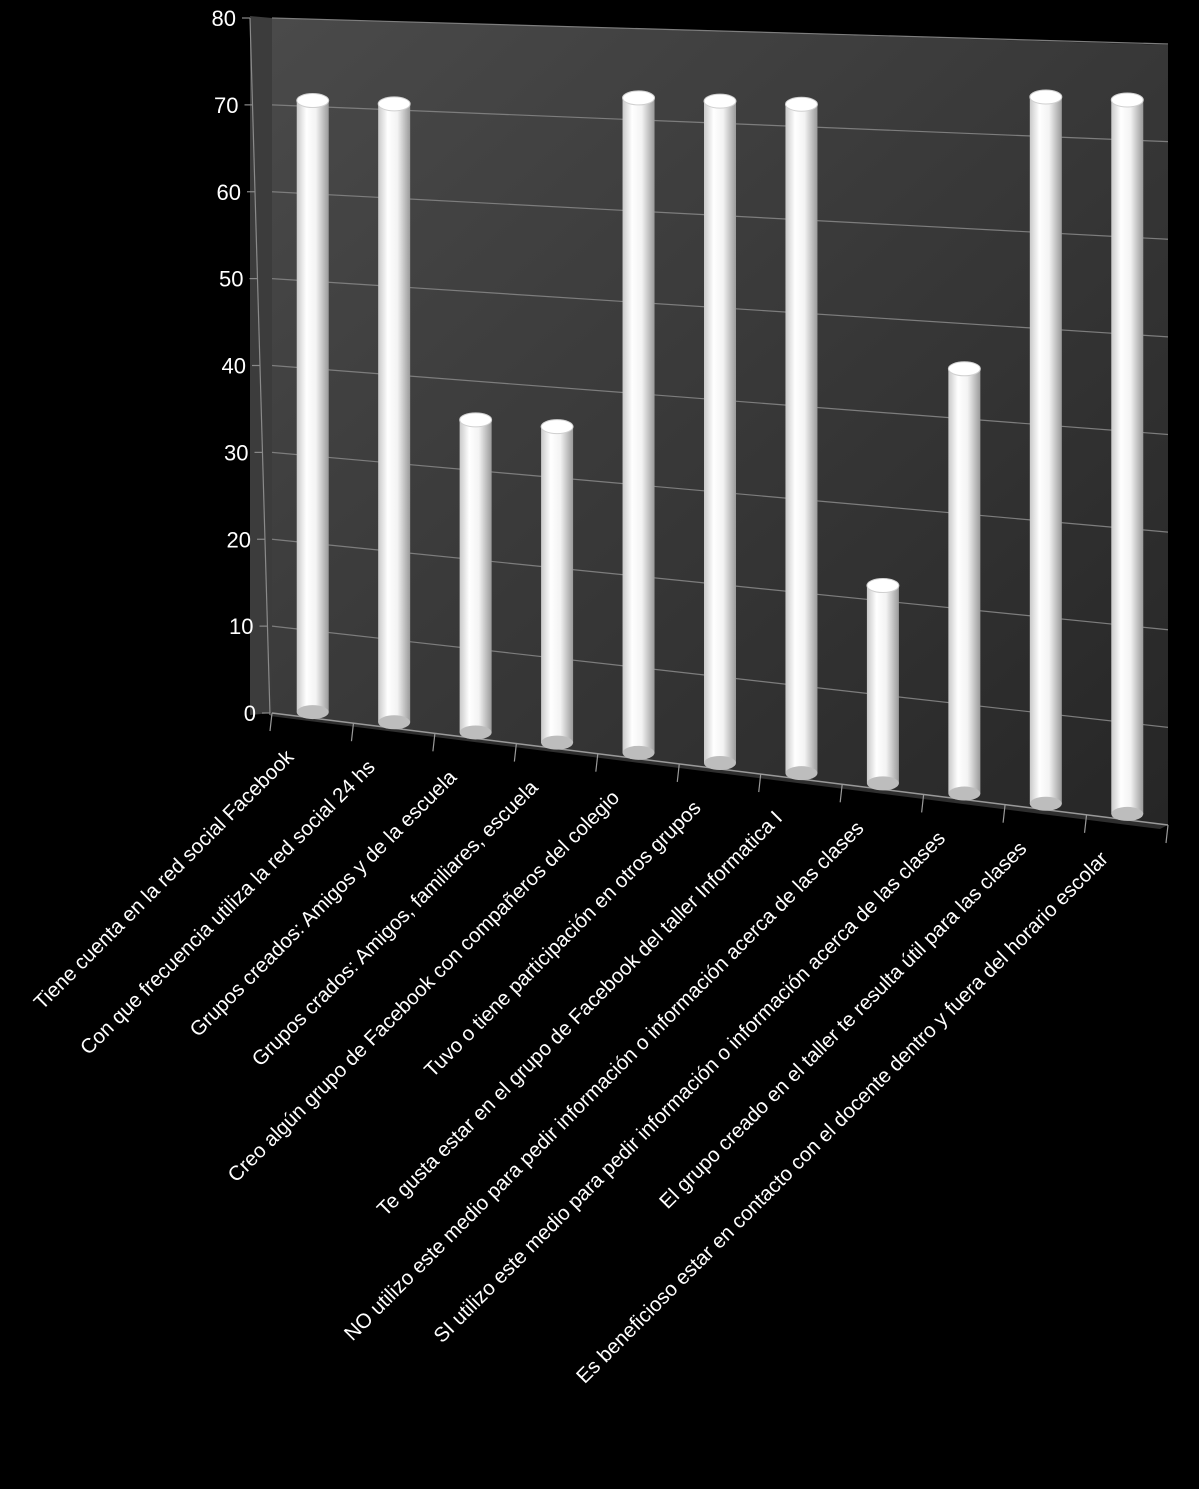 The image size is (1199, 1489). What do you see at coordinates (224, 18) in the screenshot?
I see `y-tick-label-80: 80` at bounding box center [224, 18].